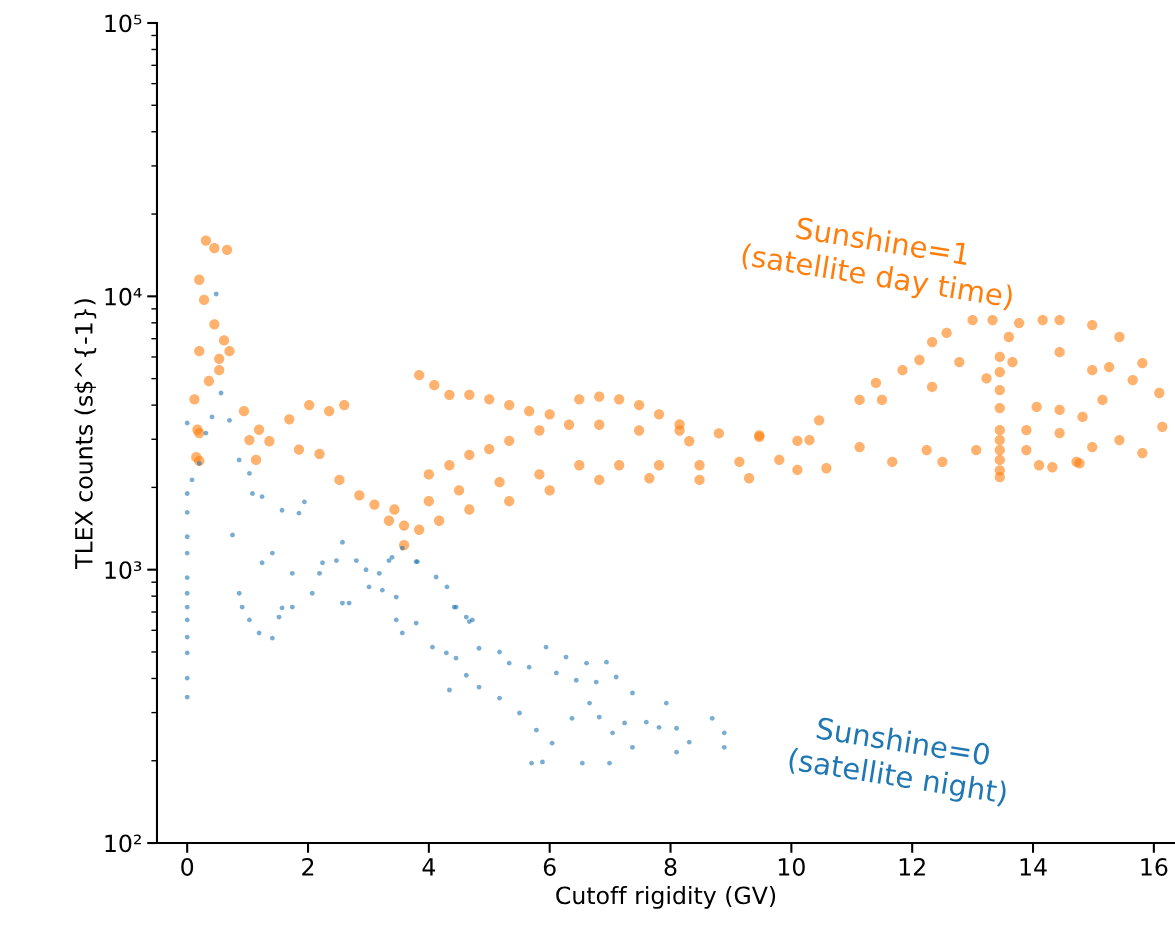  Describe the element at coordinates (670, 867) in the screenshot. I see `x-tick-label: 8` at that location.